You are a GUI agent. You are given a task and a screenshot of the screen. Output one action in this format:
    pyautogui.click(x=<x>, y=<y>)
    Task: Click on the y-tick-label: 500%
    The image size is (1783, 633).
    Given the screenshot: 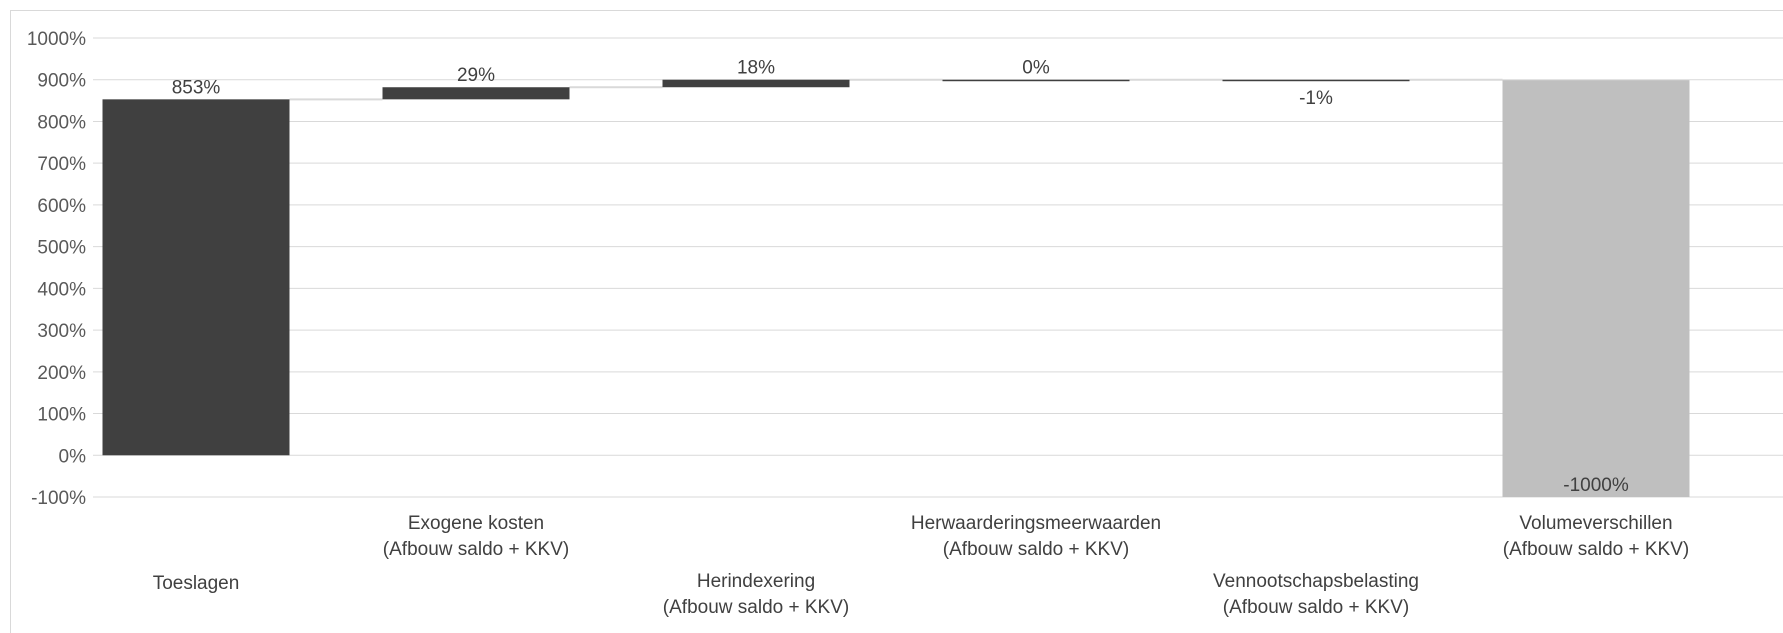 What is the action you would take?
    pyautogui.click(x=61, y=248)
    